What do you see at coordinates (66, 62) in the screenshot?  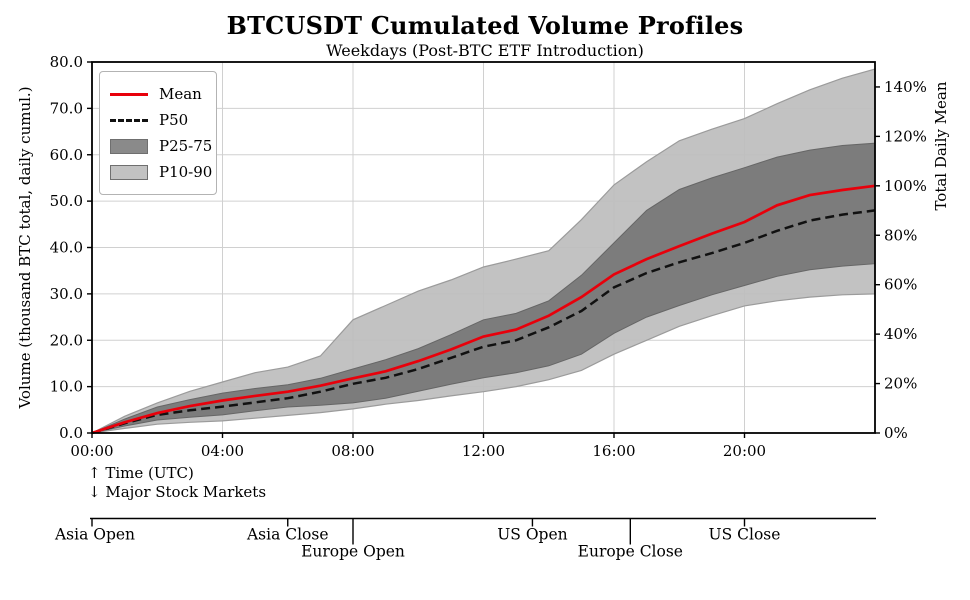 I see `left-axis-tick-label: 80.0` at bounding box center [66, 62].